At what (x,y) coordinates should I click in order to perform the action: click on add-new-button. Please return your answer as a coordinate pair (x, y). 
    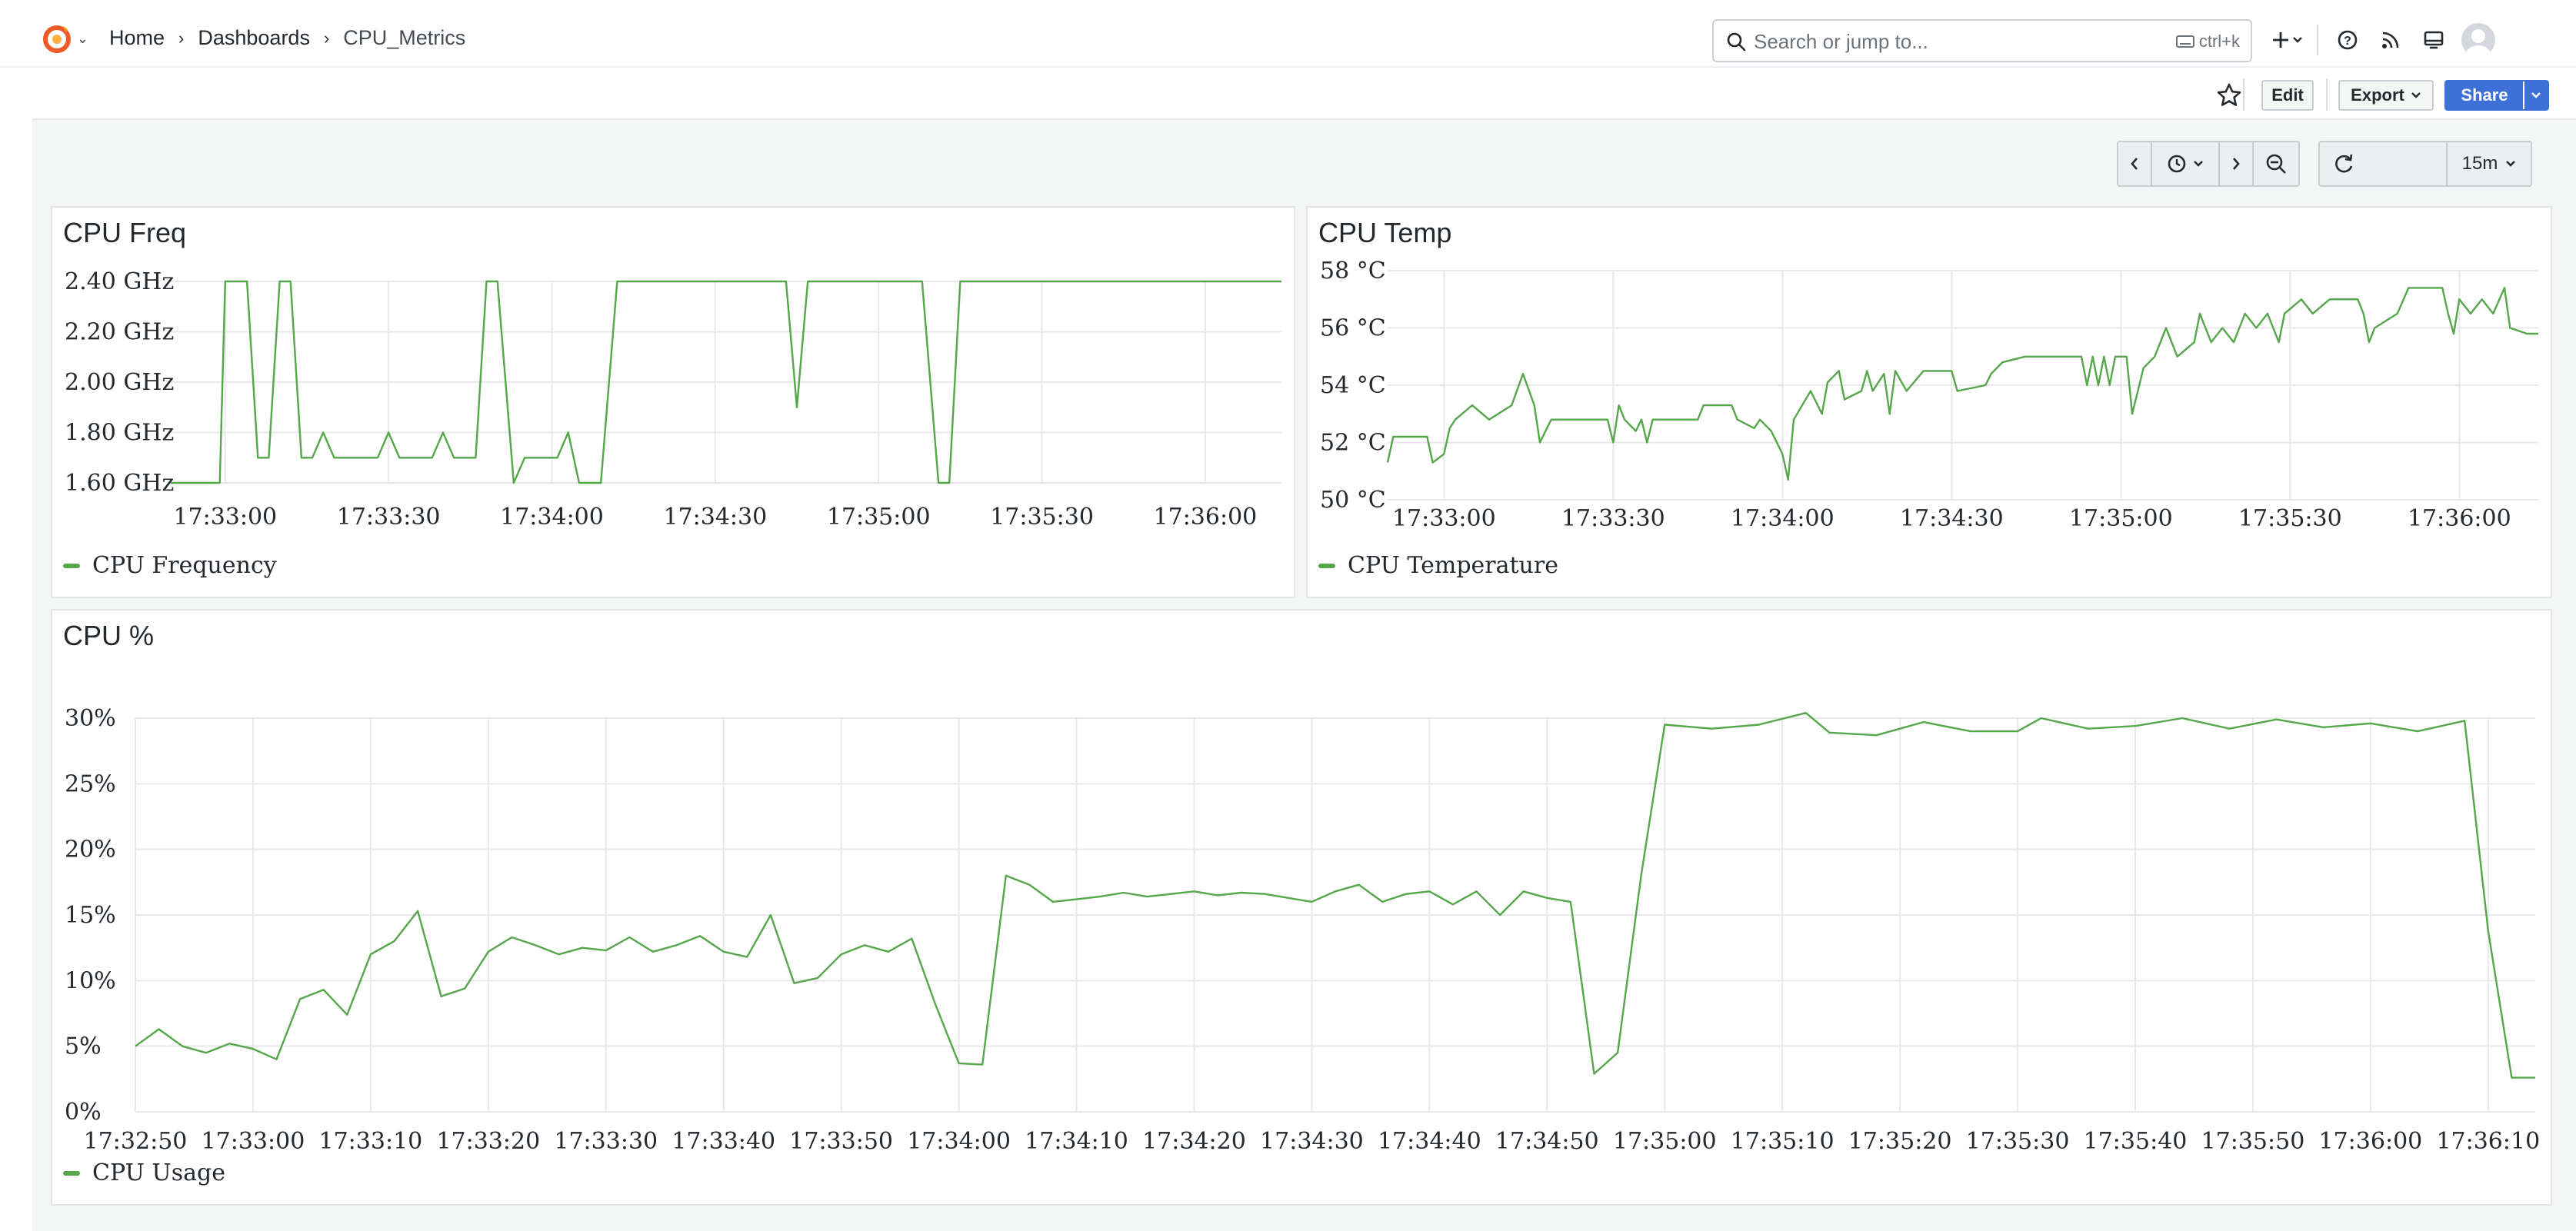
    Looking at the image, I should click on (2287, 40).